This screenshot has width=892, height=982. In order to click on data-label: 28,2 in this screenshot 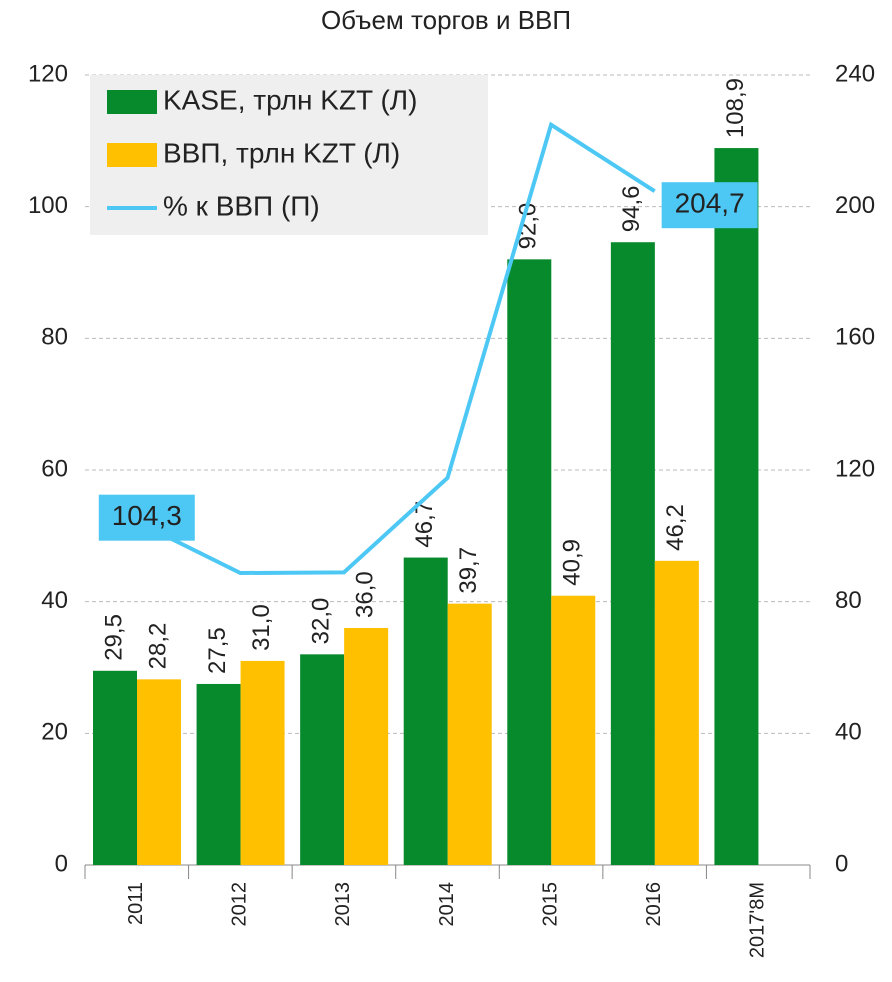, I will do `click(157, 646)`.